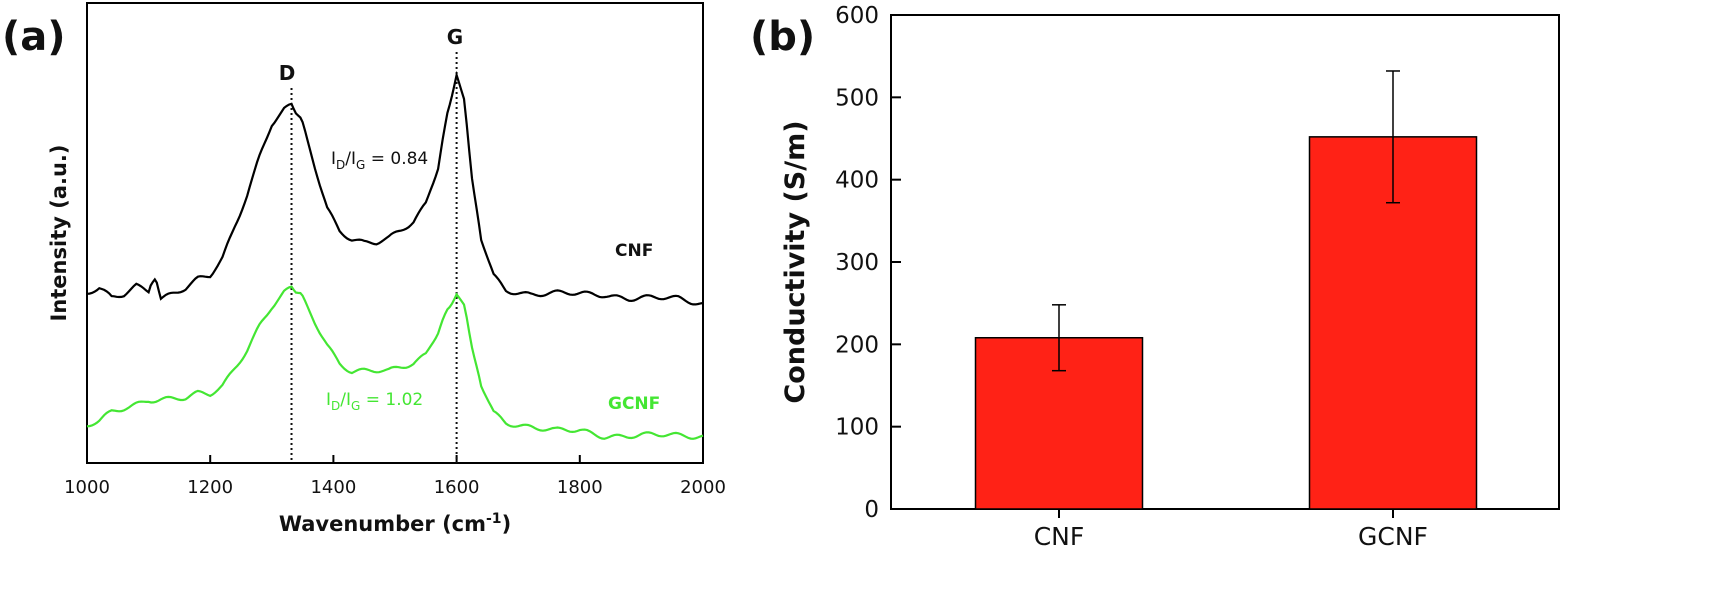 Image resolution: width=1713 pixels, height=609 pixels. I want to click on x-tick-label-a: 1800, so click(580, 487).